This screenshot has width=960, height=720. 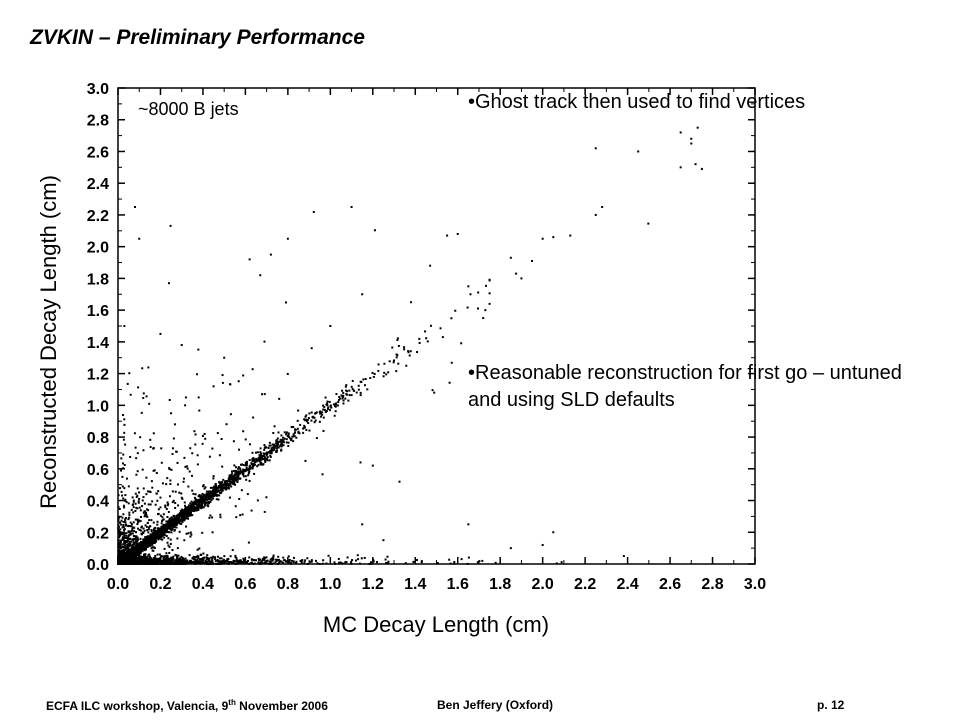 I want to click on x-tick-label: 0.0, so click(x=118, y=584).